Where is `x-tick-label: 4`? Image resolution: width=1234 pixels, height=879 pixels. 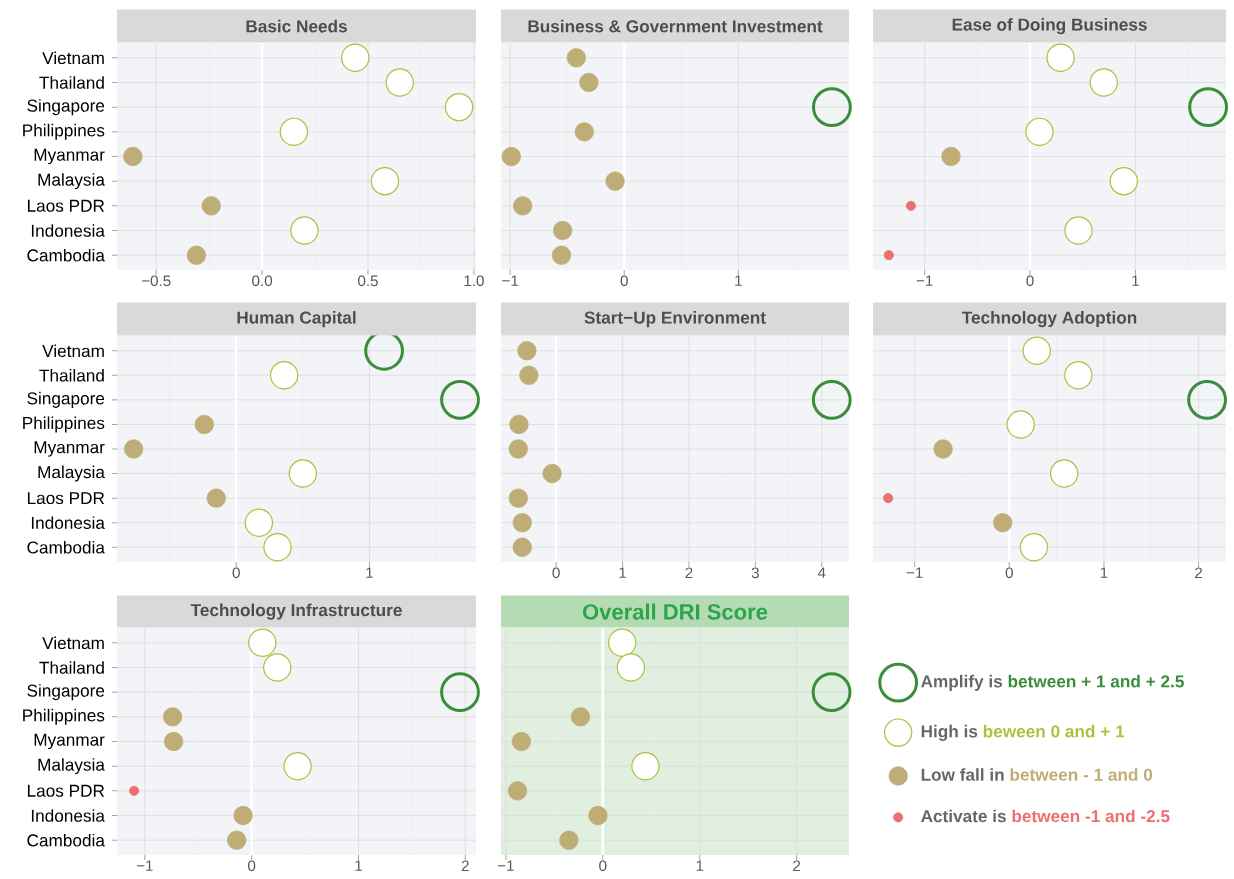
x-tick-label: 4 is located at coordinates (821, 572).